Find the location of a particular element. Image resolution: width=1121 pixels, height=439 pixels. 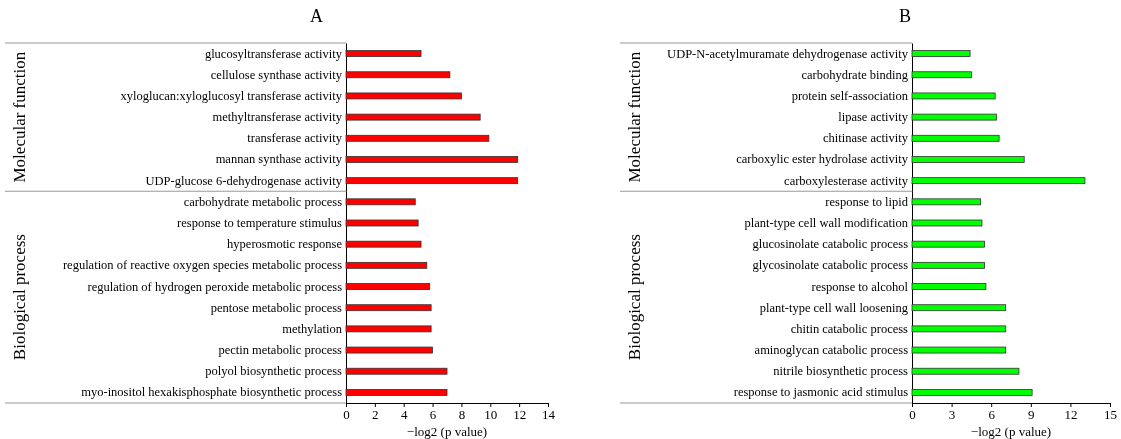

y-tick-label: cellulose synthase activity is located at coordinates (276, 74).